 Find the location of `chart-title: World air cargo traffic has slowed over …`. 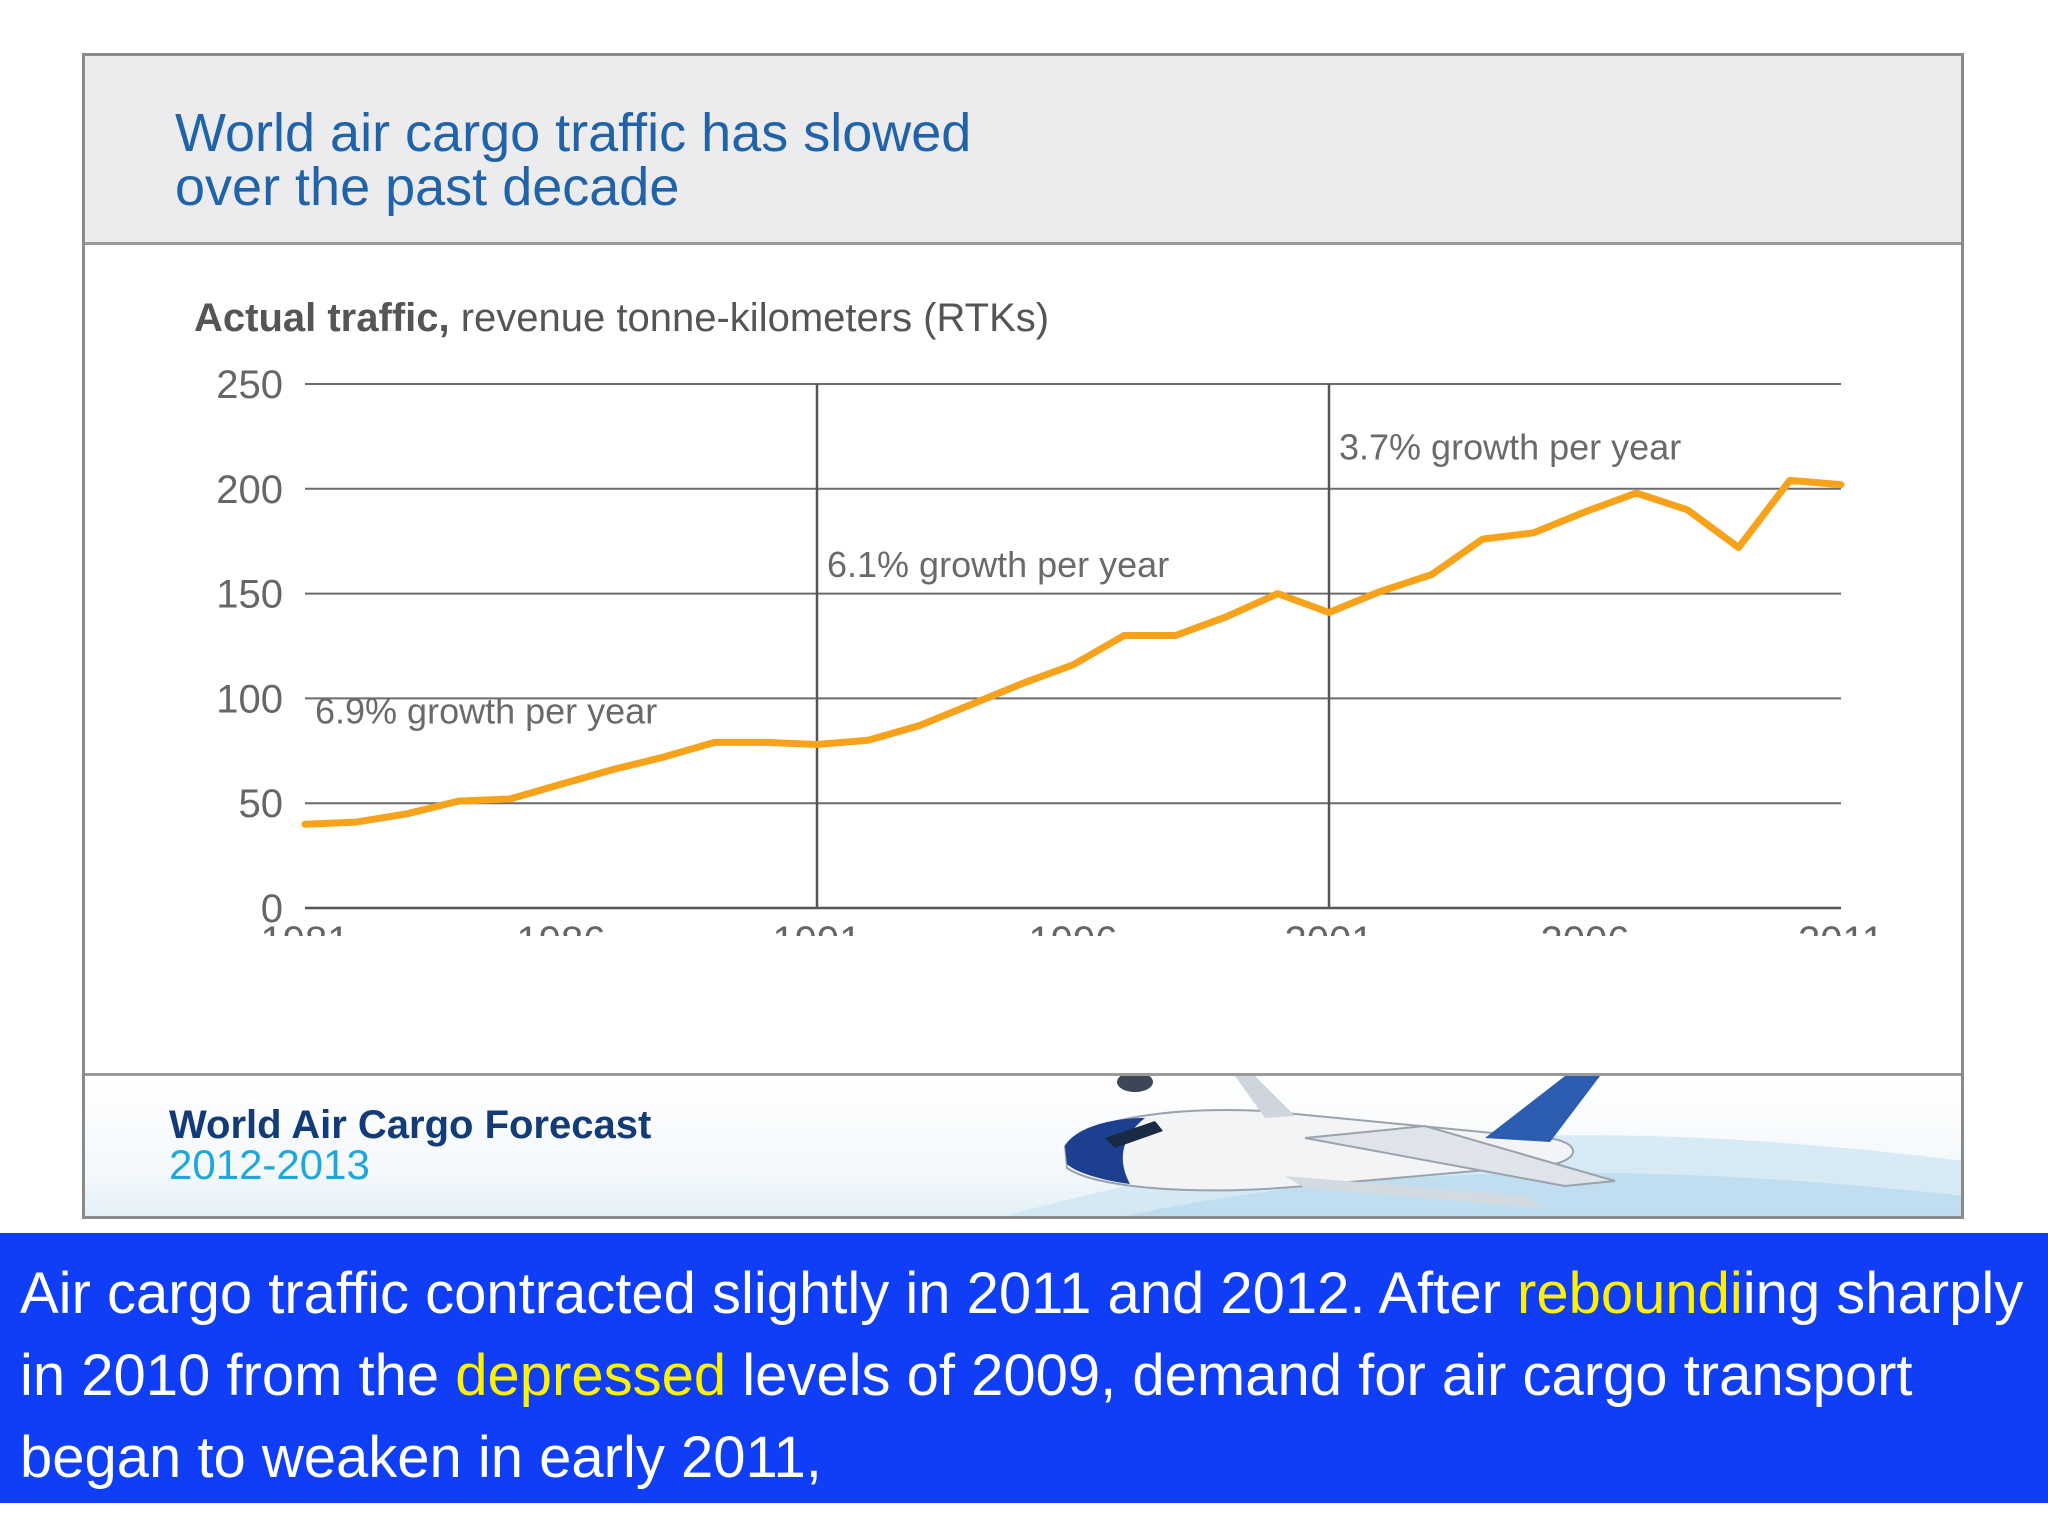

chart-title: World air cargo traffic has slowed over … is located at coordinates (825, 160).